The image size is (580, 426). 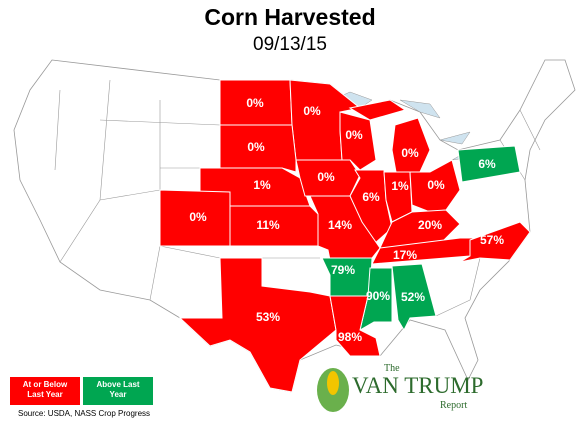 What do you see at coordinates (289, 17) in the screenshot?
I see `title: Corn Harvested` at bounding box center [289, 17].